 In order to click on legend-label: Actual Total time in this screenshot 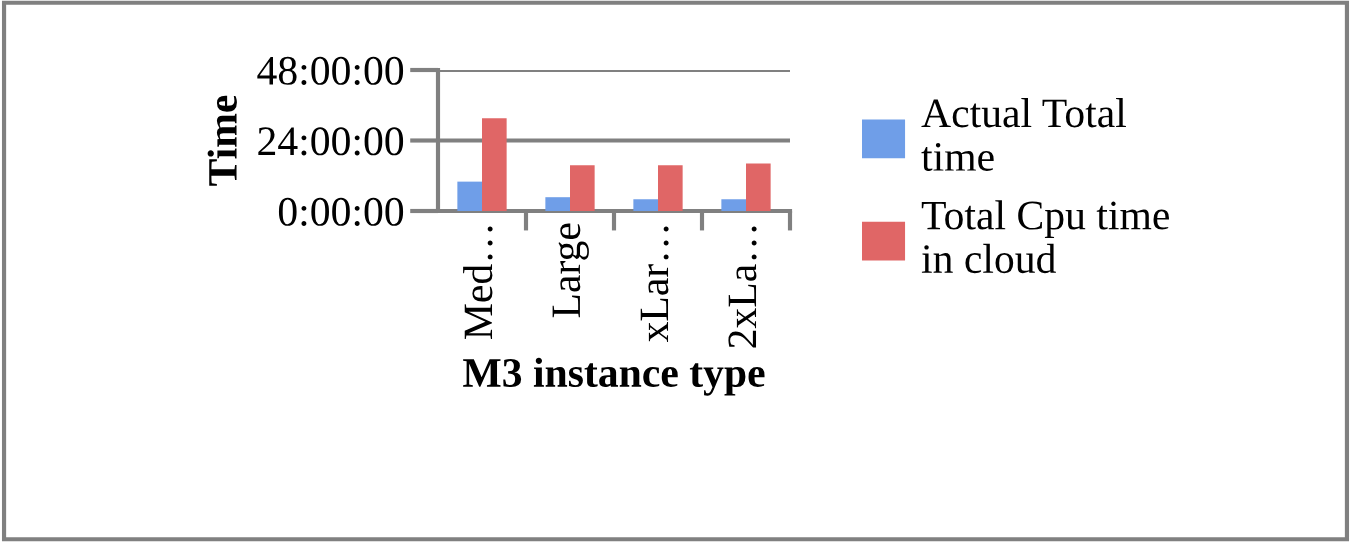, I will do `click(1023, 134)`.